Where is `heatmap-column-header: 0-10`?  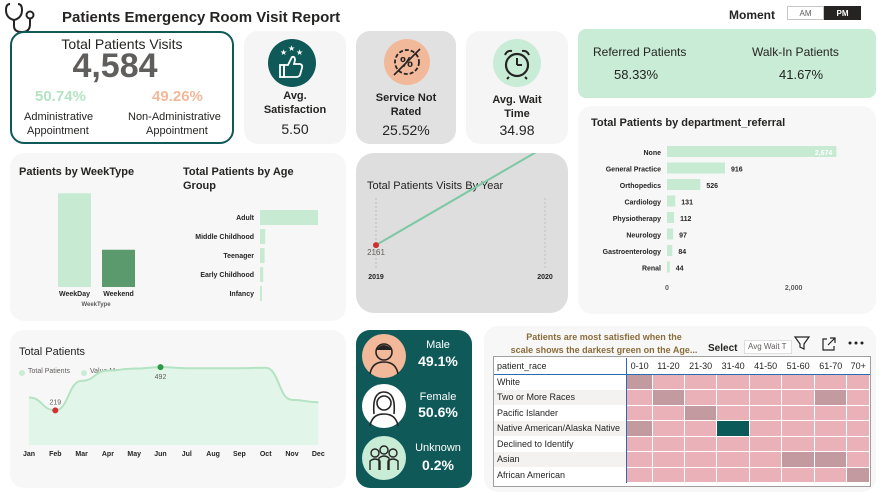
heatmap-column-header: 0-10 is located at coordinates (639, 366).